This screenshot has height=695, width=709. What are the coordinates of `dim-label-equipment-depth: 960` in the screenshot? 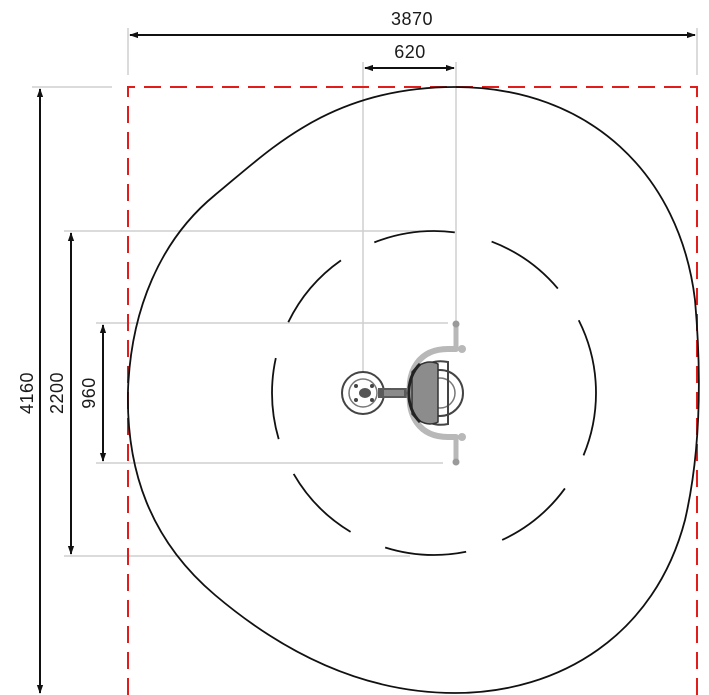 It's located at (89, 393).